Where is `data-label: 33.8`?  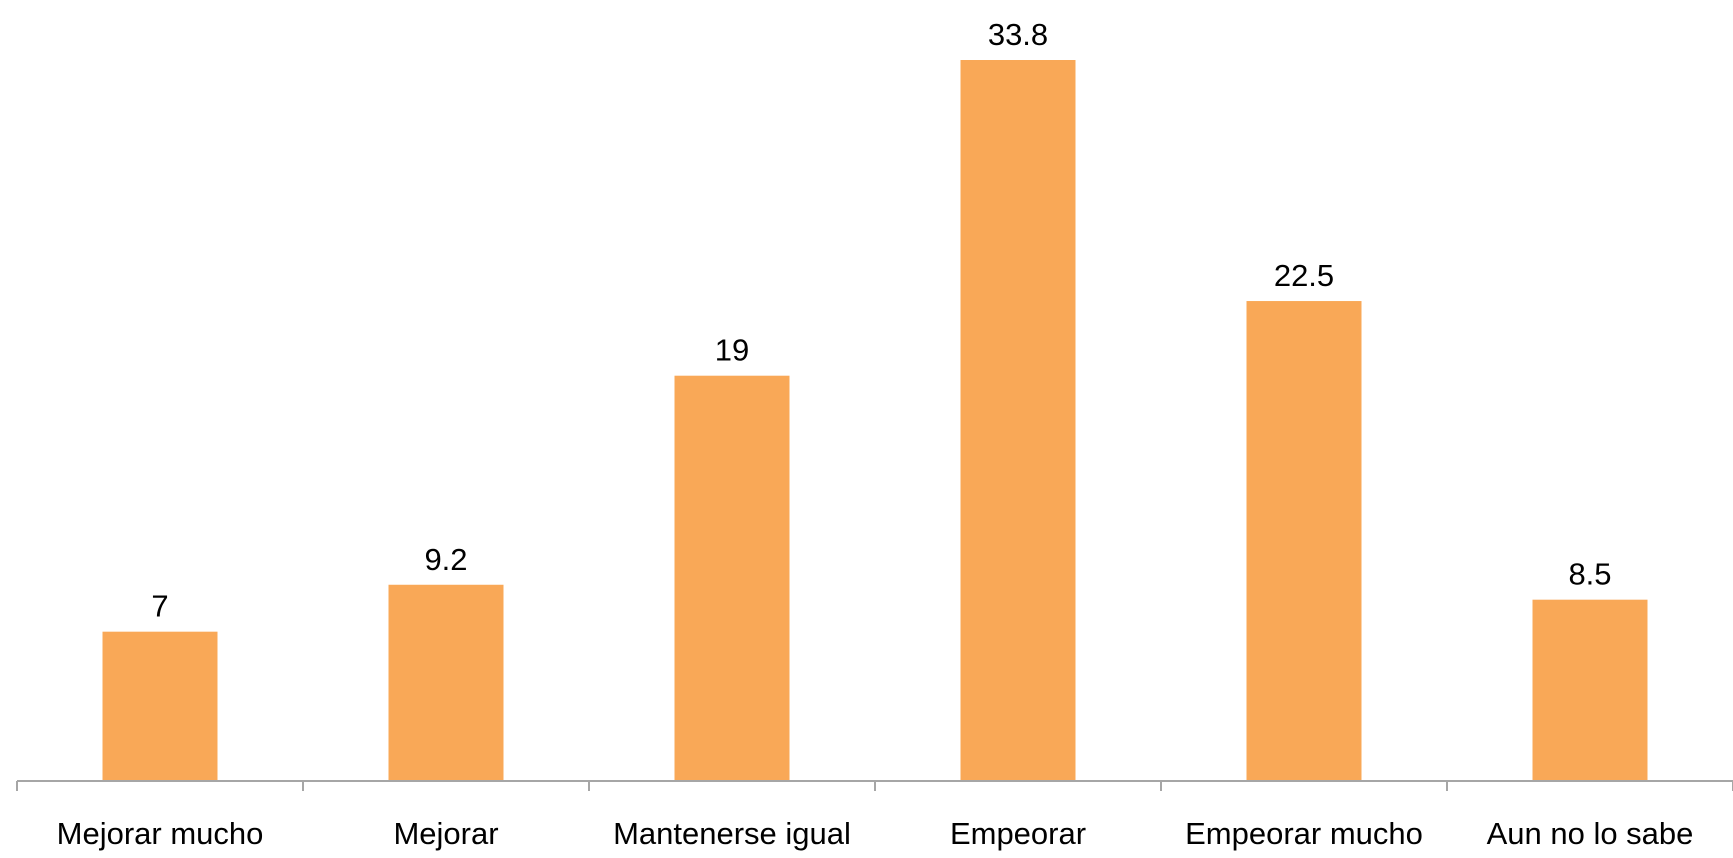 data-label: 33.8 is located at coordinates (1018, 34).